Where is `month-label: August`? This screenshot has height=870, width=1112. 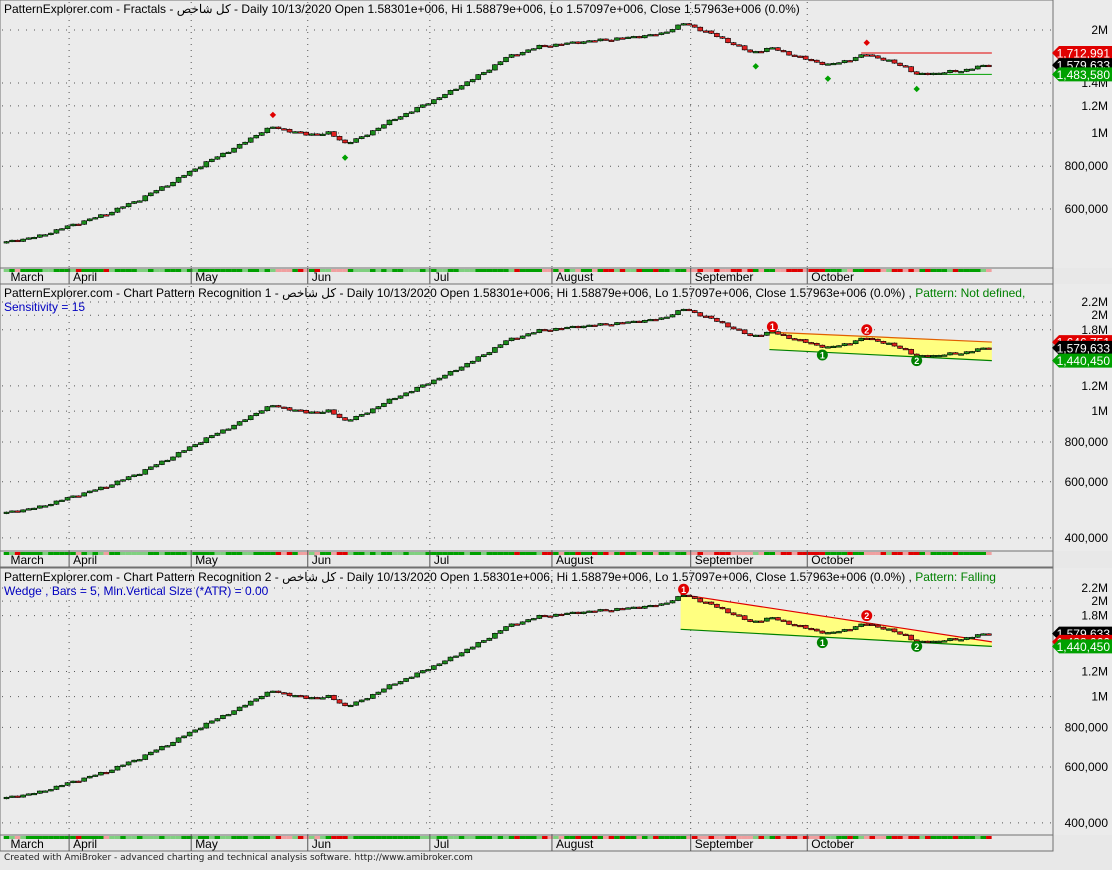 month-label: August is located at coordinates (575, 277).